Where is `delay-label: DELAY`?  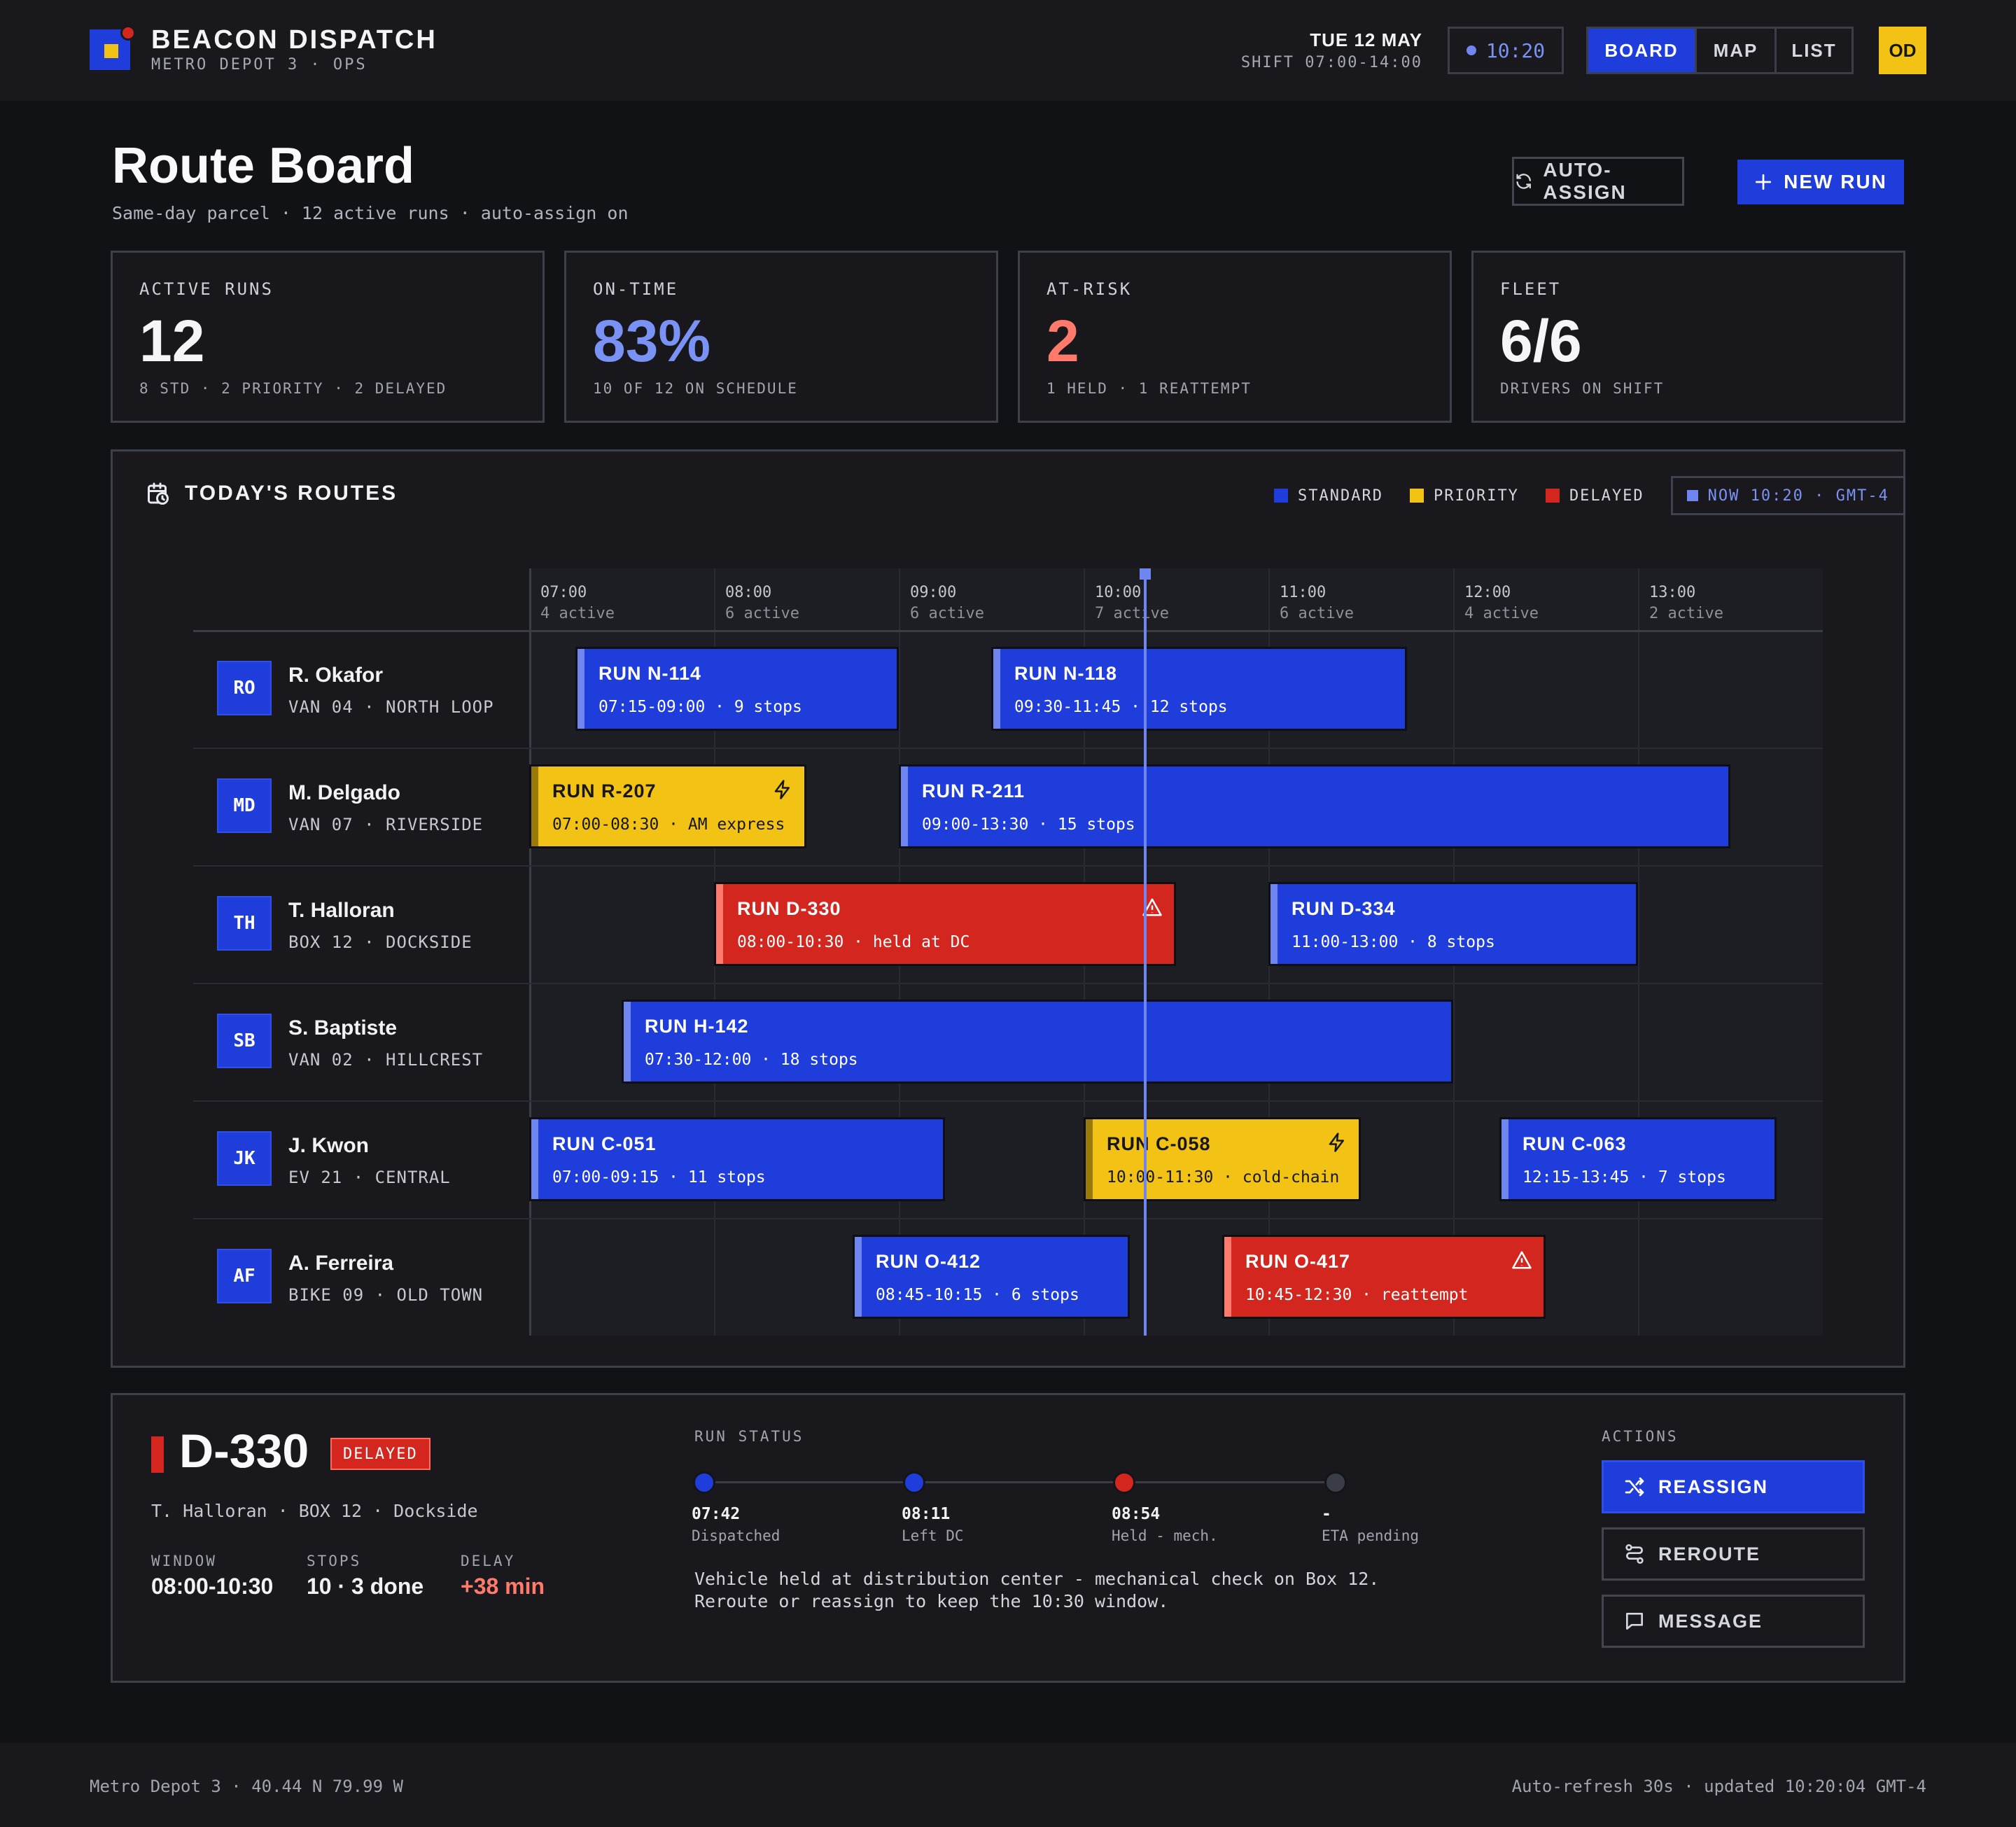 delay-label: DELAY is located at coordinates (488, 1561).